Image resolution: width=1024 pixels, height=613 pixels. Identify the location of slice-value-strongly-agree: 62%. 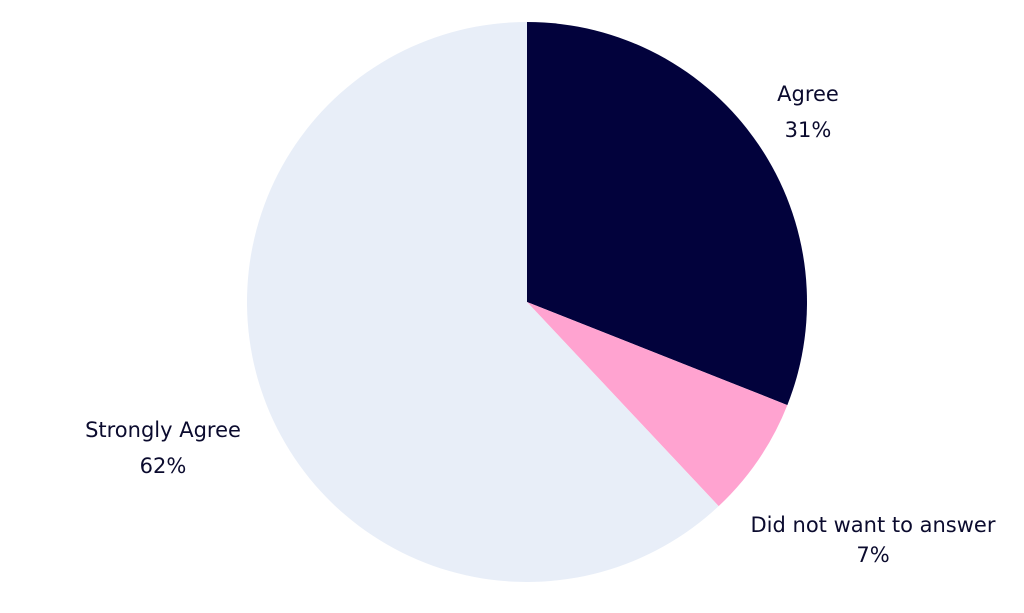
(163, 466).